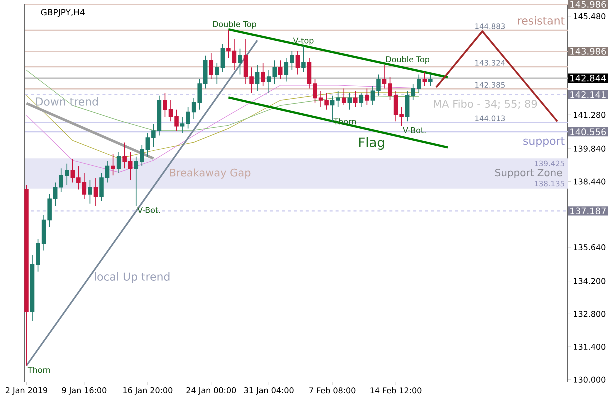 Image resolution: width=609 pixels, height=398 pixels. What do you see at coordinates (544, 142) in the screenshot?
I see `annotation: support` at bounding box center [544, 142].